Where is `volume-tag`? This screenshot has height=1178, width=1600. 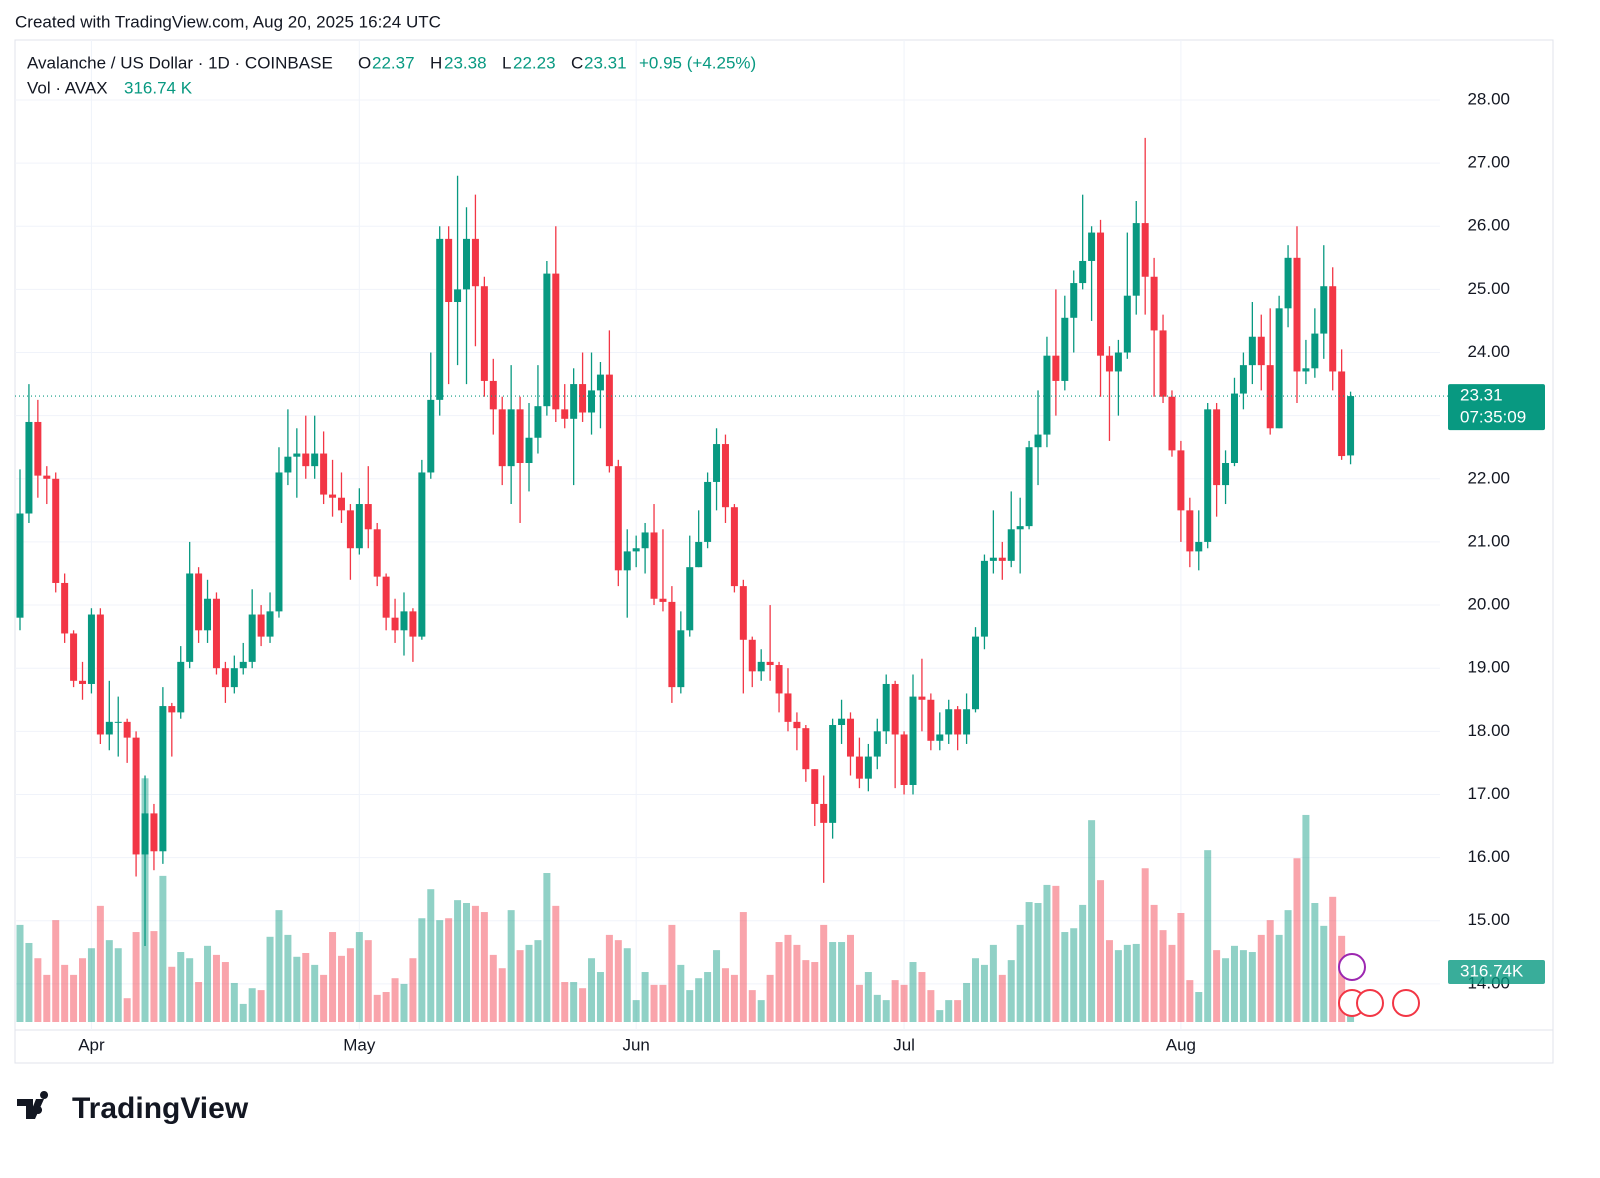
volume-tag is located at coordinates (1496, 972).